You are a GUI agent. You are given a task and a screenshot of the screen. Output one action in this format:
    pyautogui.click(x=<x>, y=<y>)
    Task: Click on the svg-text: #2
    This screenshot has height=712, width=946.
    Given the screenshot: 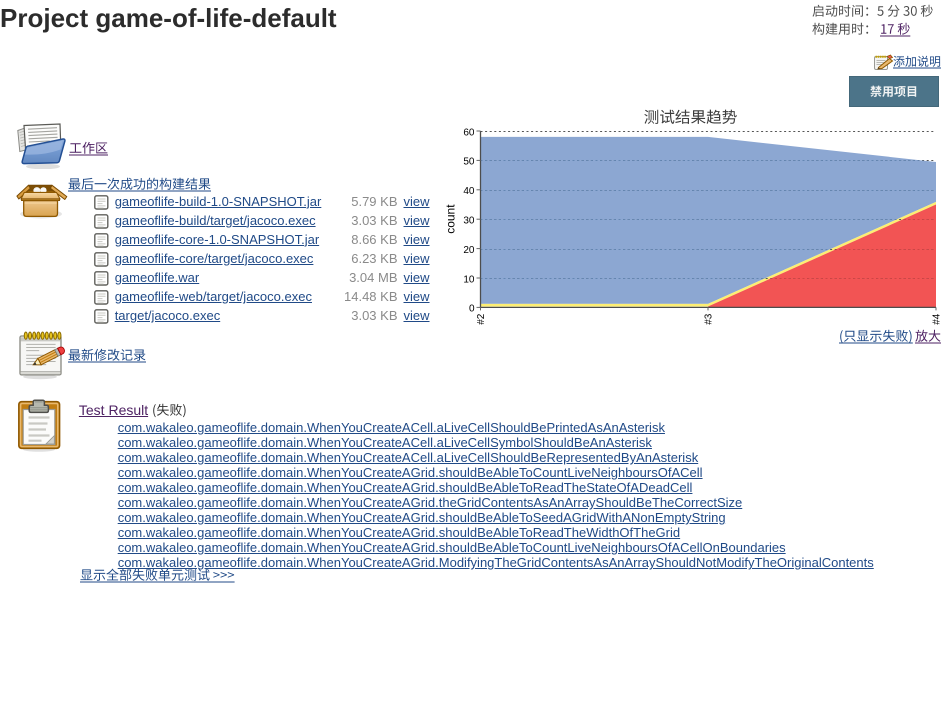 What is the action you would take?
    pyautogui.click(x=481, y=319)
    